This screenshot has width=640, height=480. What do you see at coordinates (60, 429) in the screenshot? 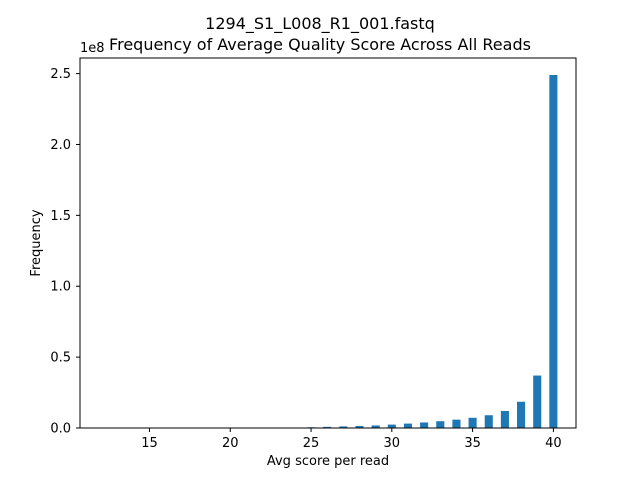
I see `y-tick-label-0.0: 0.0` at bounding box center [60, 429].